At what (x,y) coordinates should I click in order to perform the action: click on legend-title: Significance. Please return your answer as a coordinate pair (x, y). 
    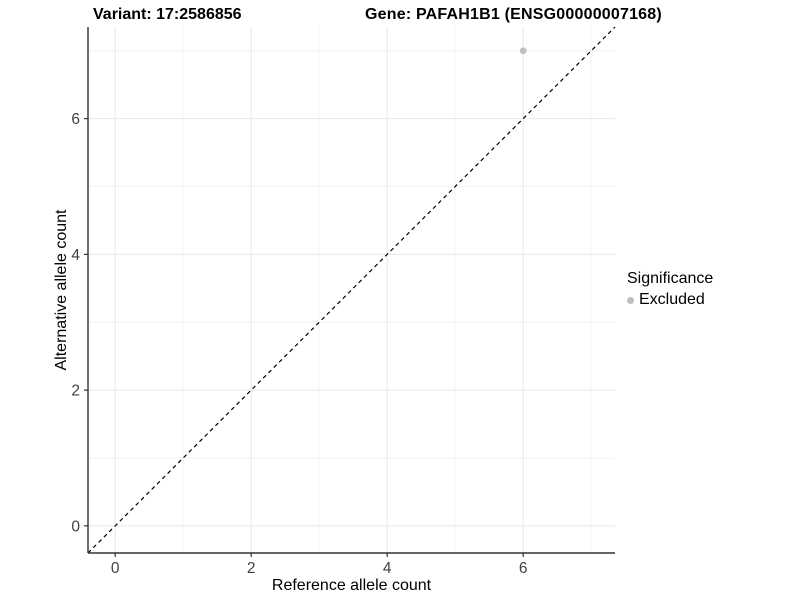
    Looking at the image, I should click on (670, 278).